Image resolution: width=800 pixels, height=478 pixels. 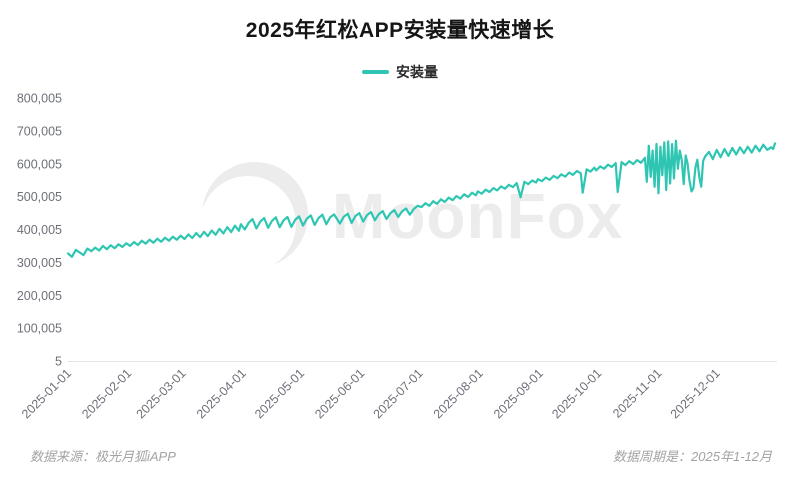 What do you see at coordinates (417, 72) in the screenshot?
I see `legend-label: 安装量` at bounding box center [417, 72].